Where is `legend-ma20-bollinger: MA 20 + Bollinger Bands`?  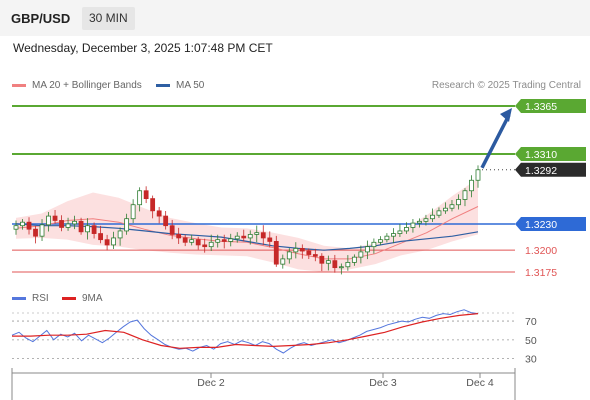 legend-ma20-bollinger: MA 20 + Bollinger Bands is located at coordinates (77, 85).